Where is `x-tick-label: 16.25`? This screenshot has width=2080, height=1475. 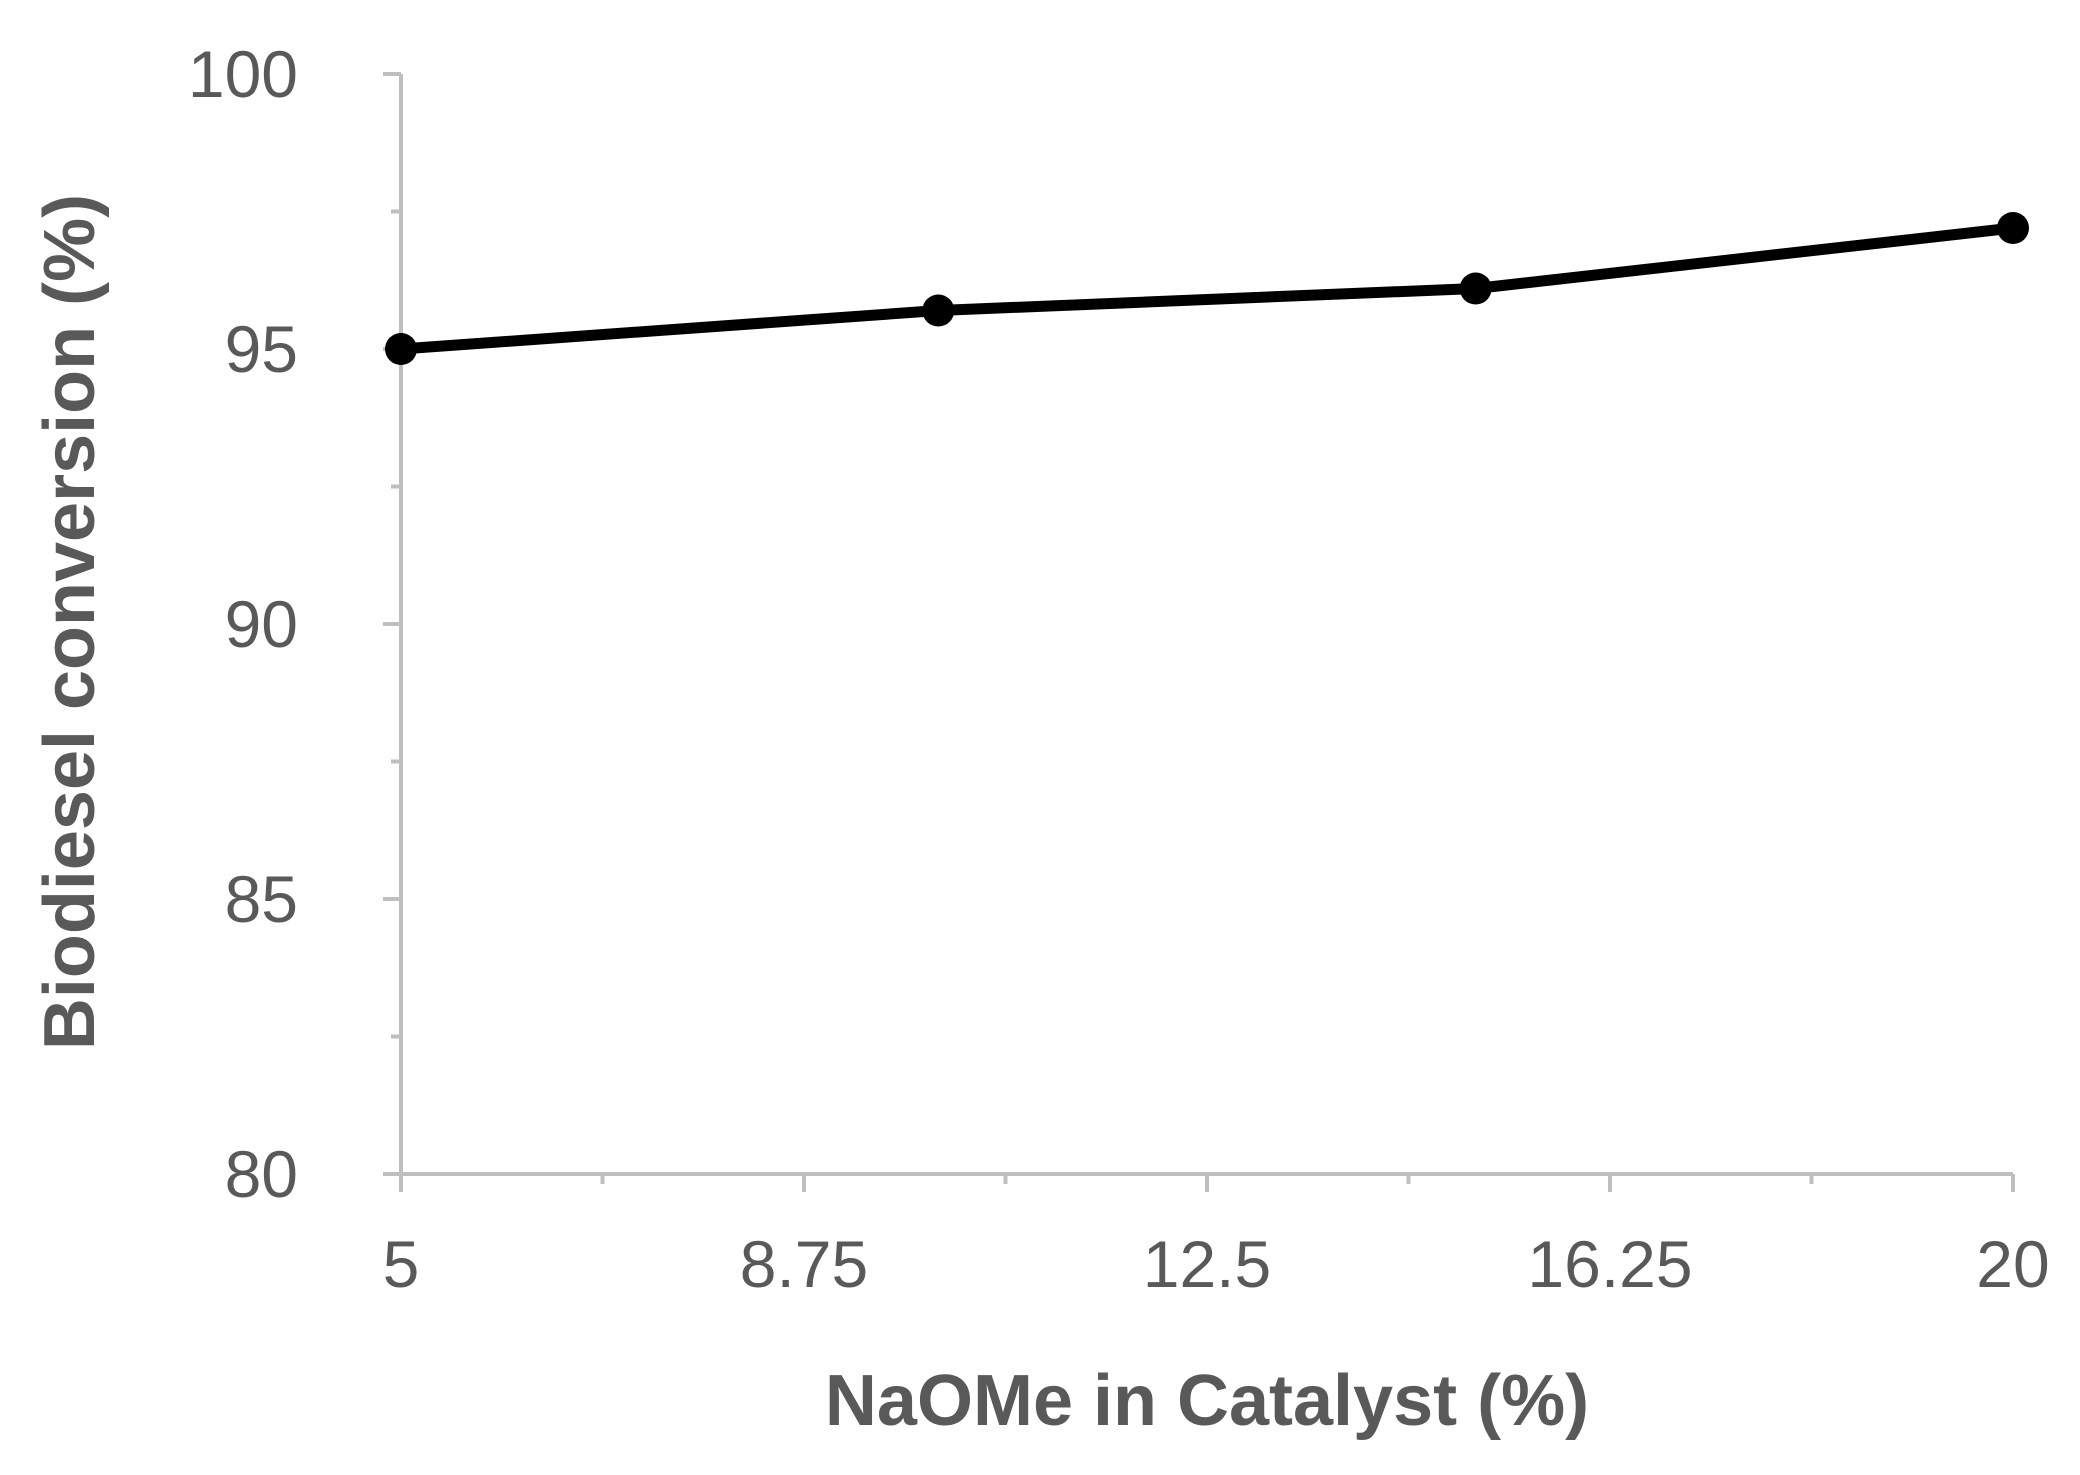 x-tick-label: 16.25 is located at coordinates (1609, 1264).